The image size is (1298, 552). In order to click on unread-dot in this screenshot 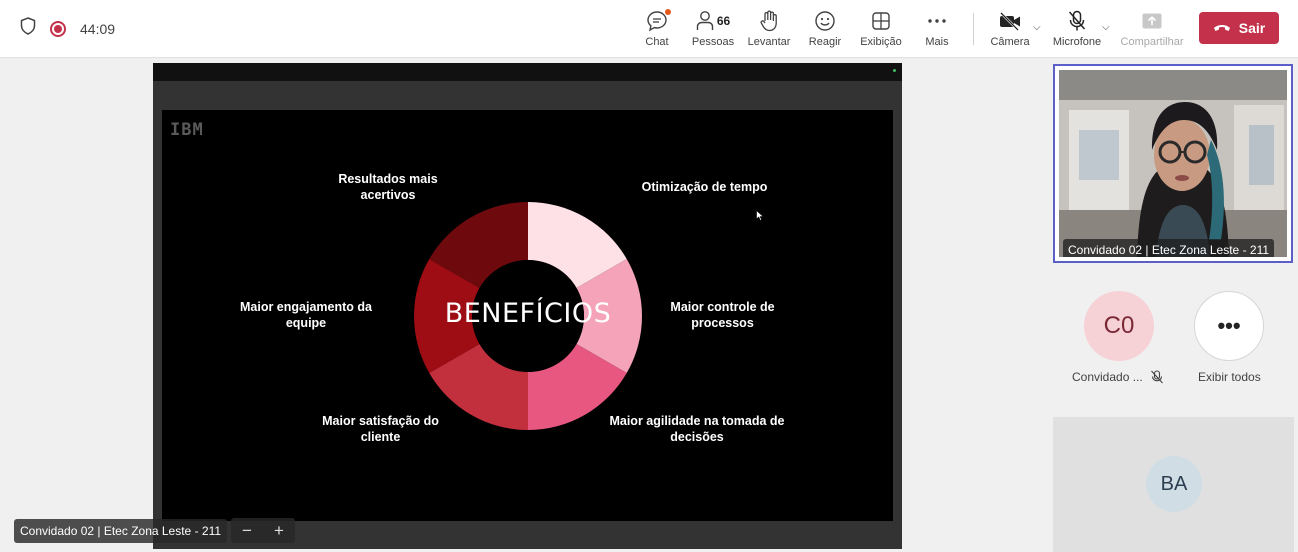, I will do `click(668, 12)`.